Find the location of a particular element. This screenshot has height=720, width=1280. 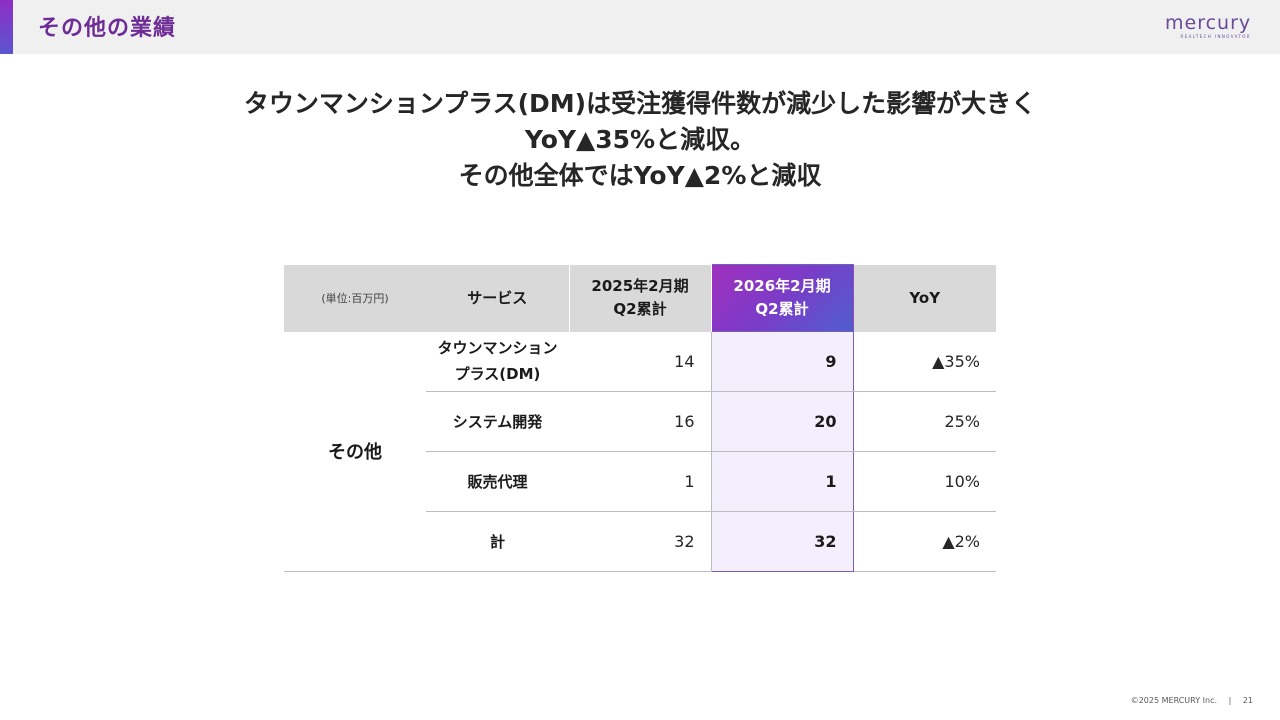

prev-value: 32 is located at coordinates (640, 541).